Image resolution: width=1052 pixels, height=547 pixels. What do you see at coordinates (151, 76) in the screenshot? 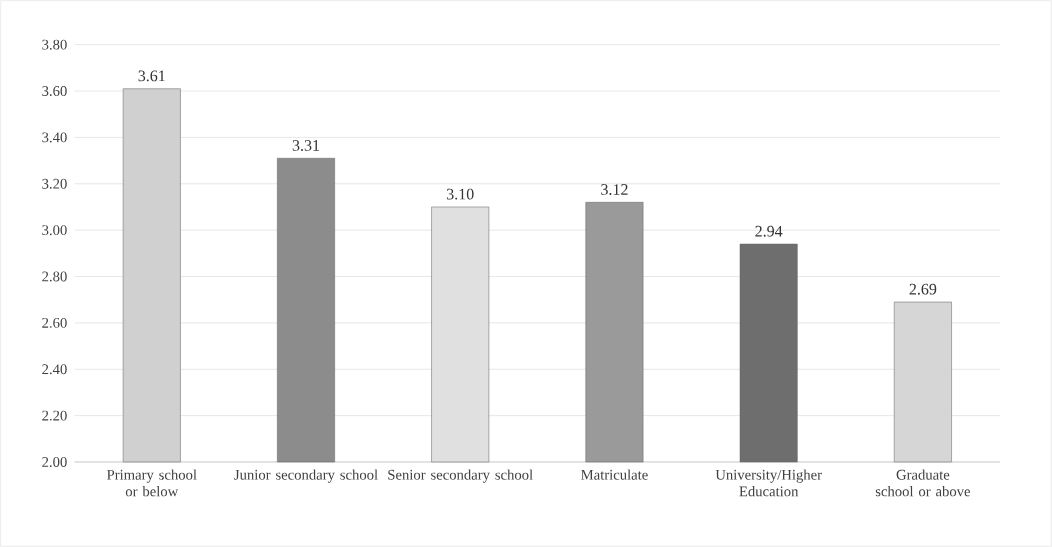
I see `data-label: 3.61` at bounding box center [151, 76].